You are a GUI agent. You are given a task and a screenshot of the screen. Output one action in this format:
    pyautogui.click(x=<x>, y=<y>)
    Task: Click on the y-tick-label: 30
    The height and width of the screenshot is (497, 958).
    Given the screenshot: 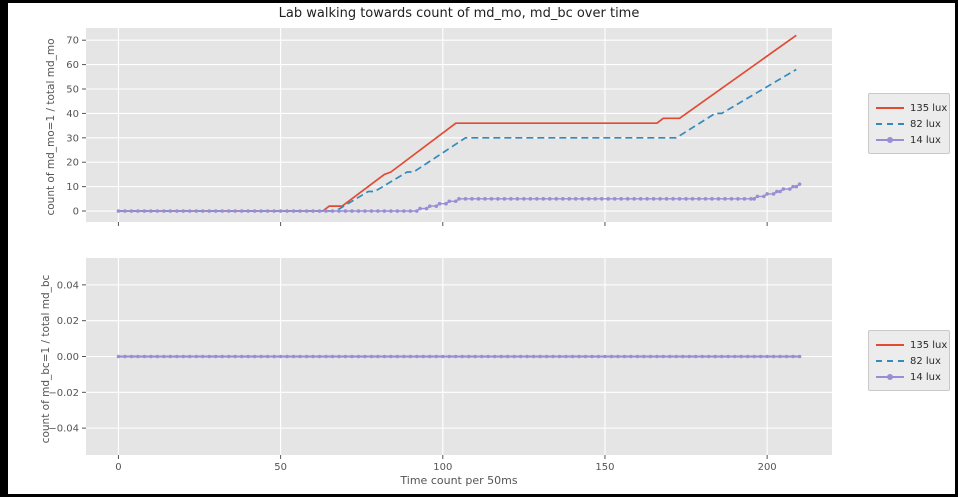 What is the action you would take?
    pyautogui.click(x=72, y=138)
    